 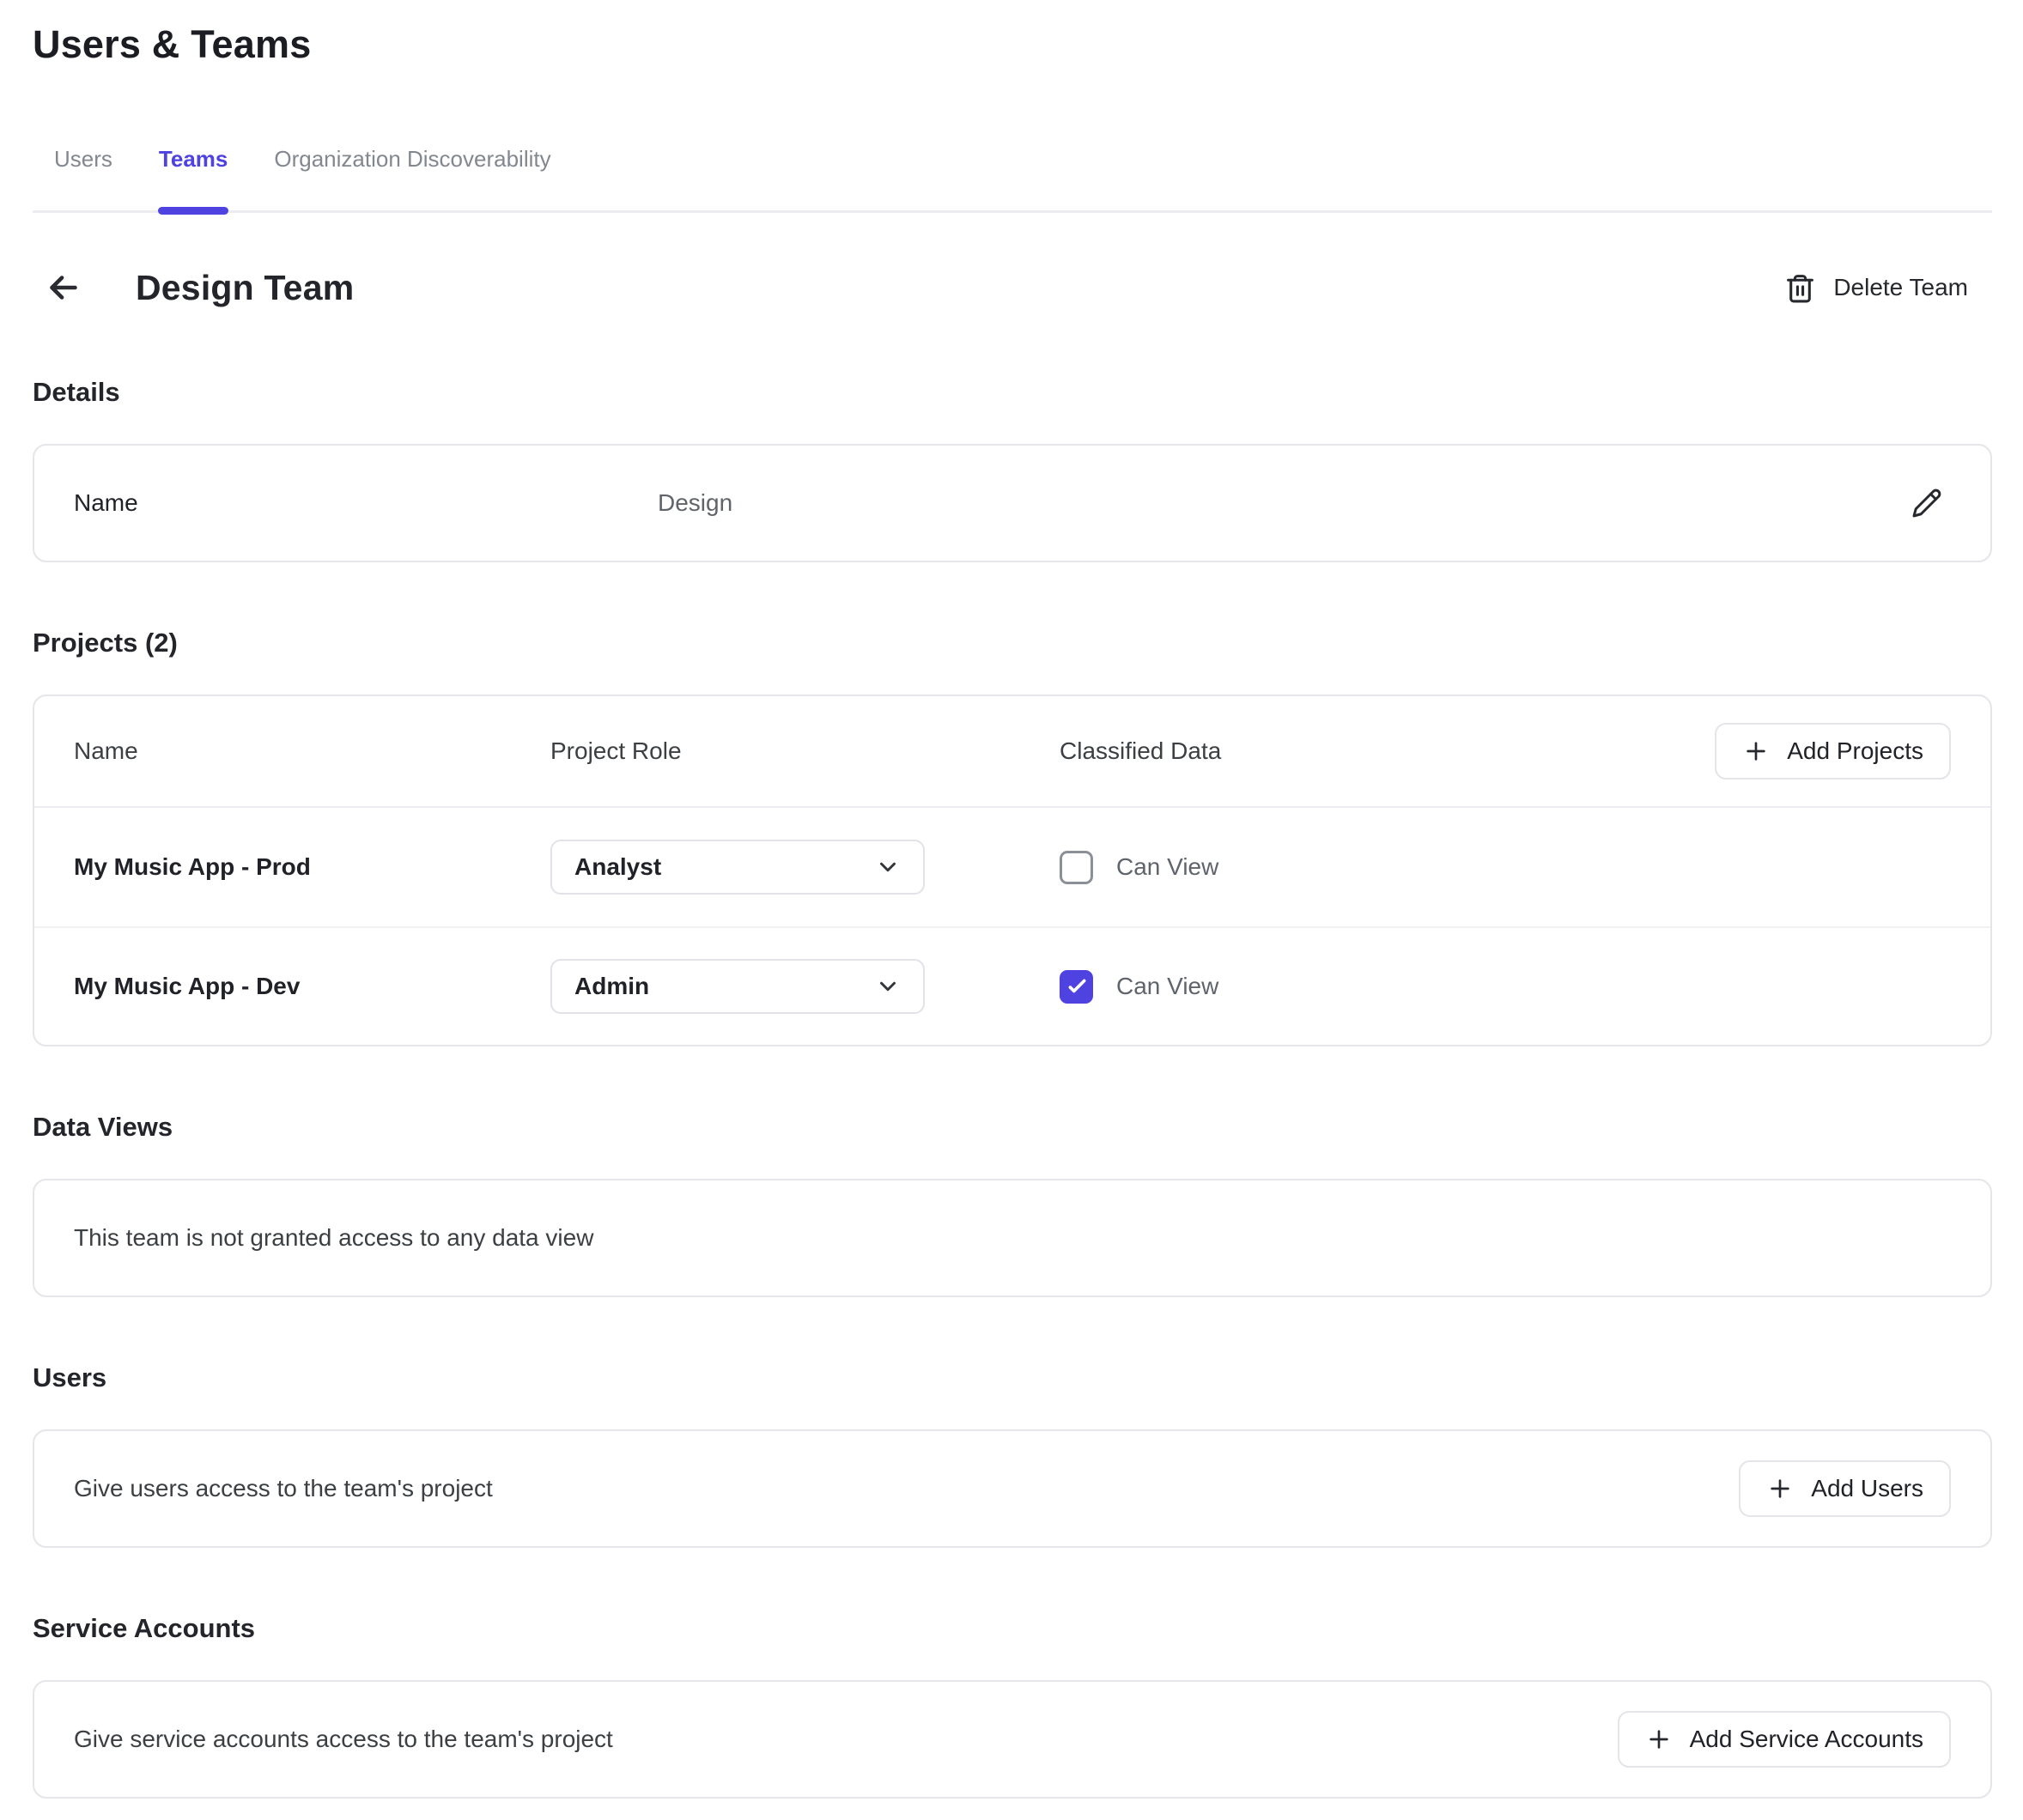 I want to click on pencil-icon, so click(x=1927, y=503).